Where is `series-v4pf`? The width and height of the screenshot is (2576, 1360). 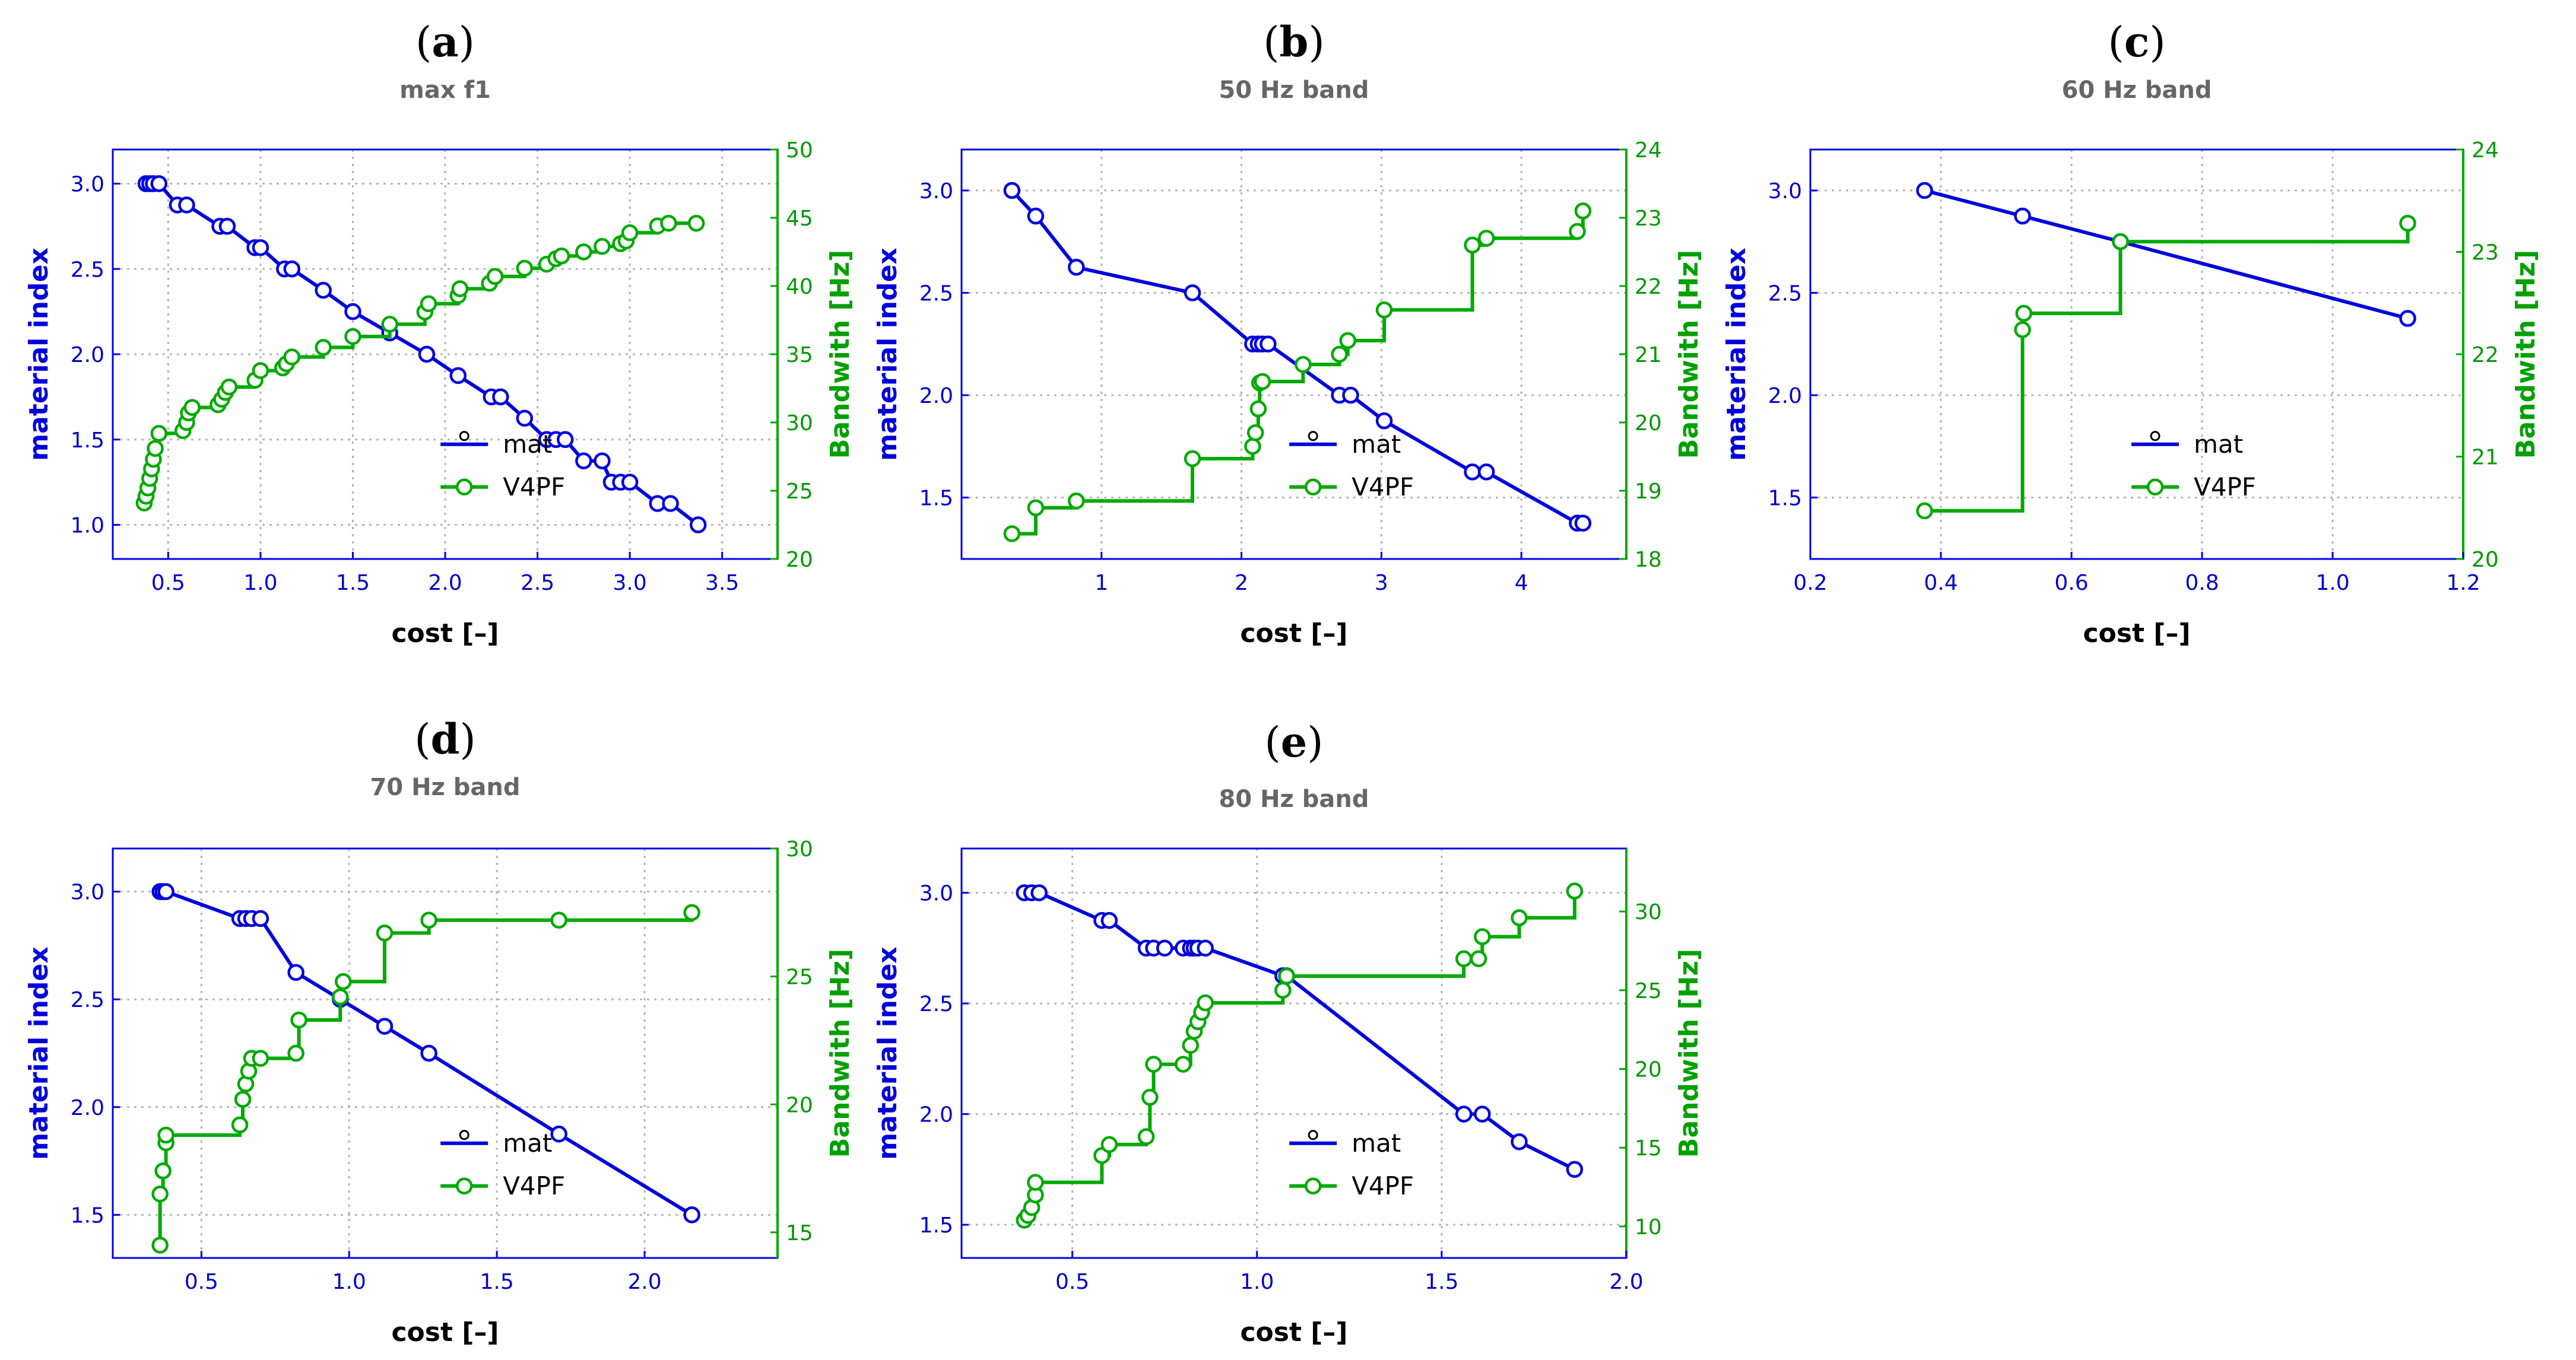
series-v4pf is located at coordinates (2166, 367).